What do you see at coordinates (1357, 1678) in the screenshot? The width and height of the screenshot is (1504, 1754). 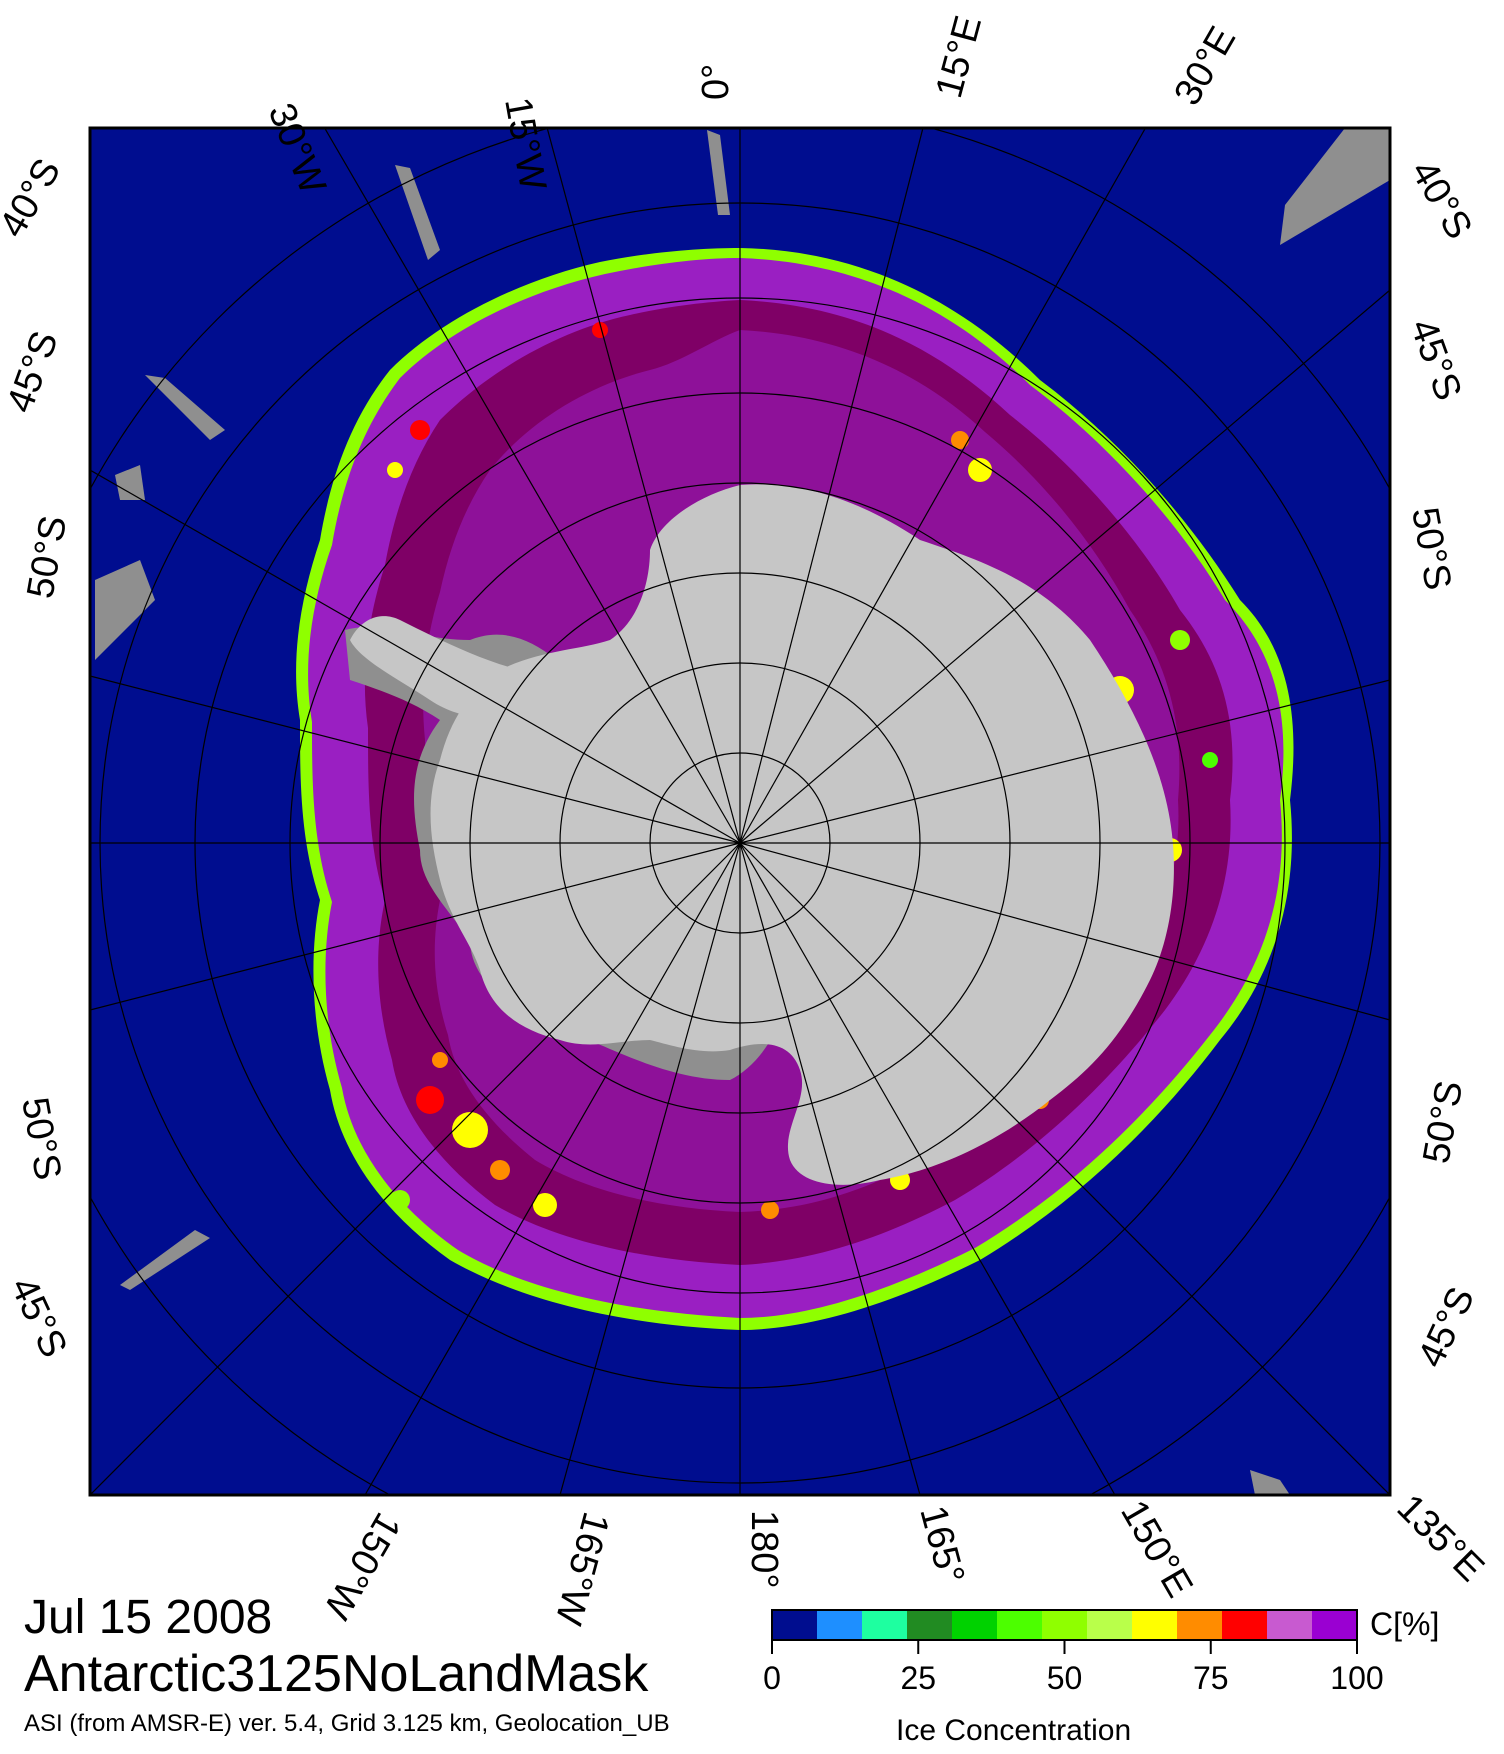 I see `colorbar-tick-label: 100` at bounding box center [1357, 1678].